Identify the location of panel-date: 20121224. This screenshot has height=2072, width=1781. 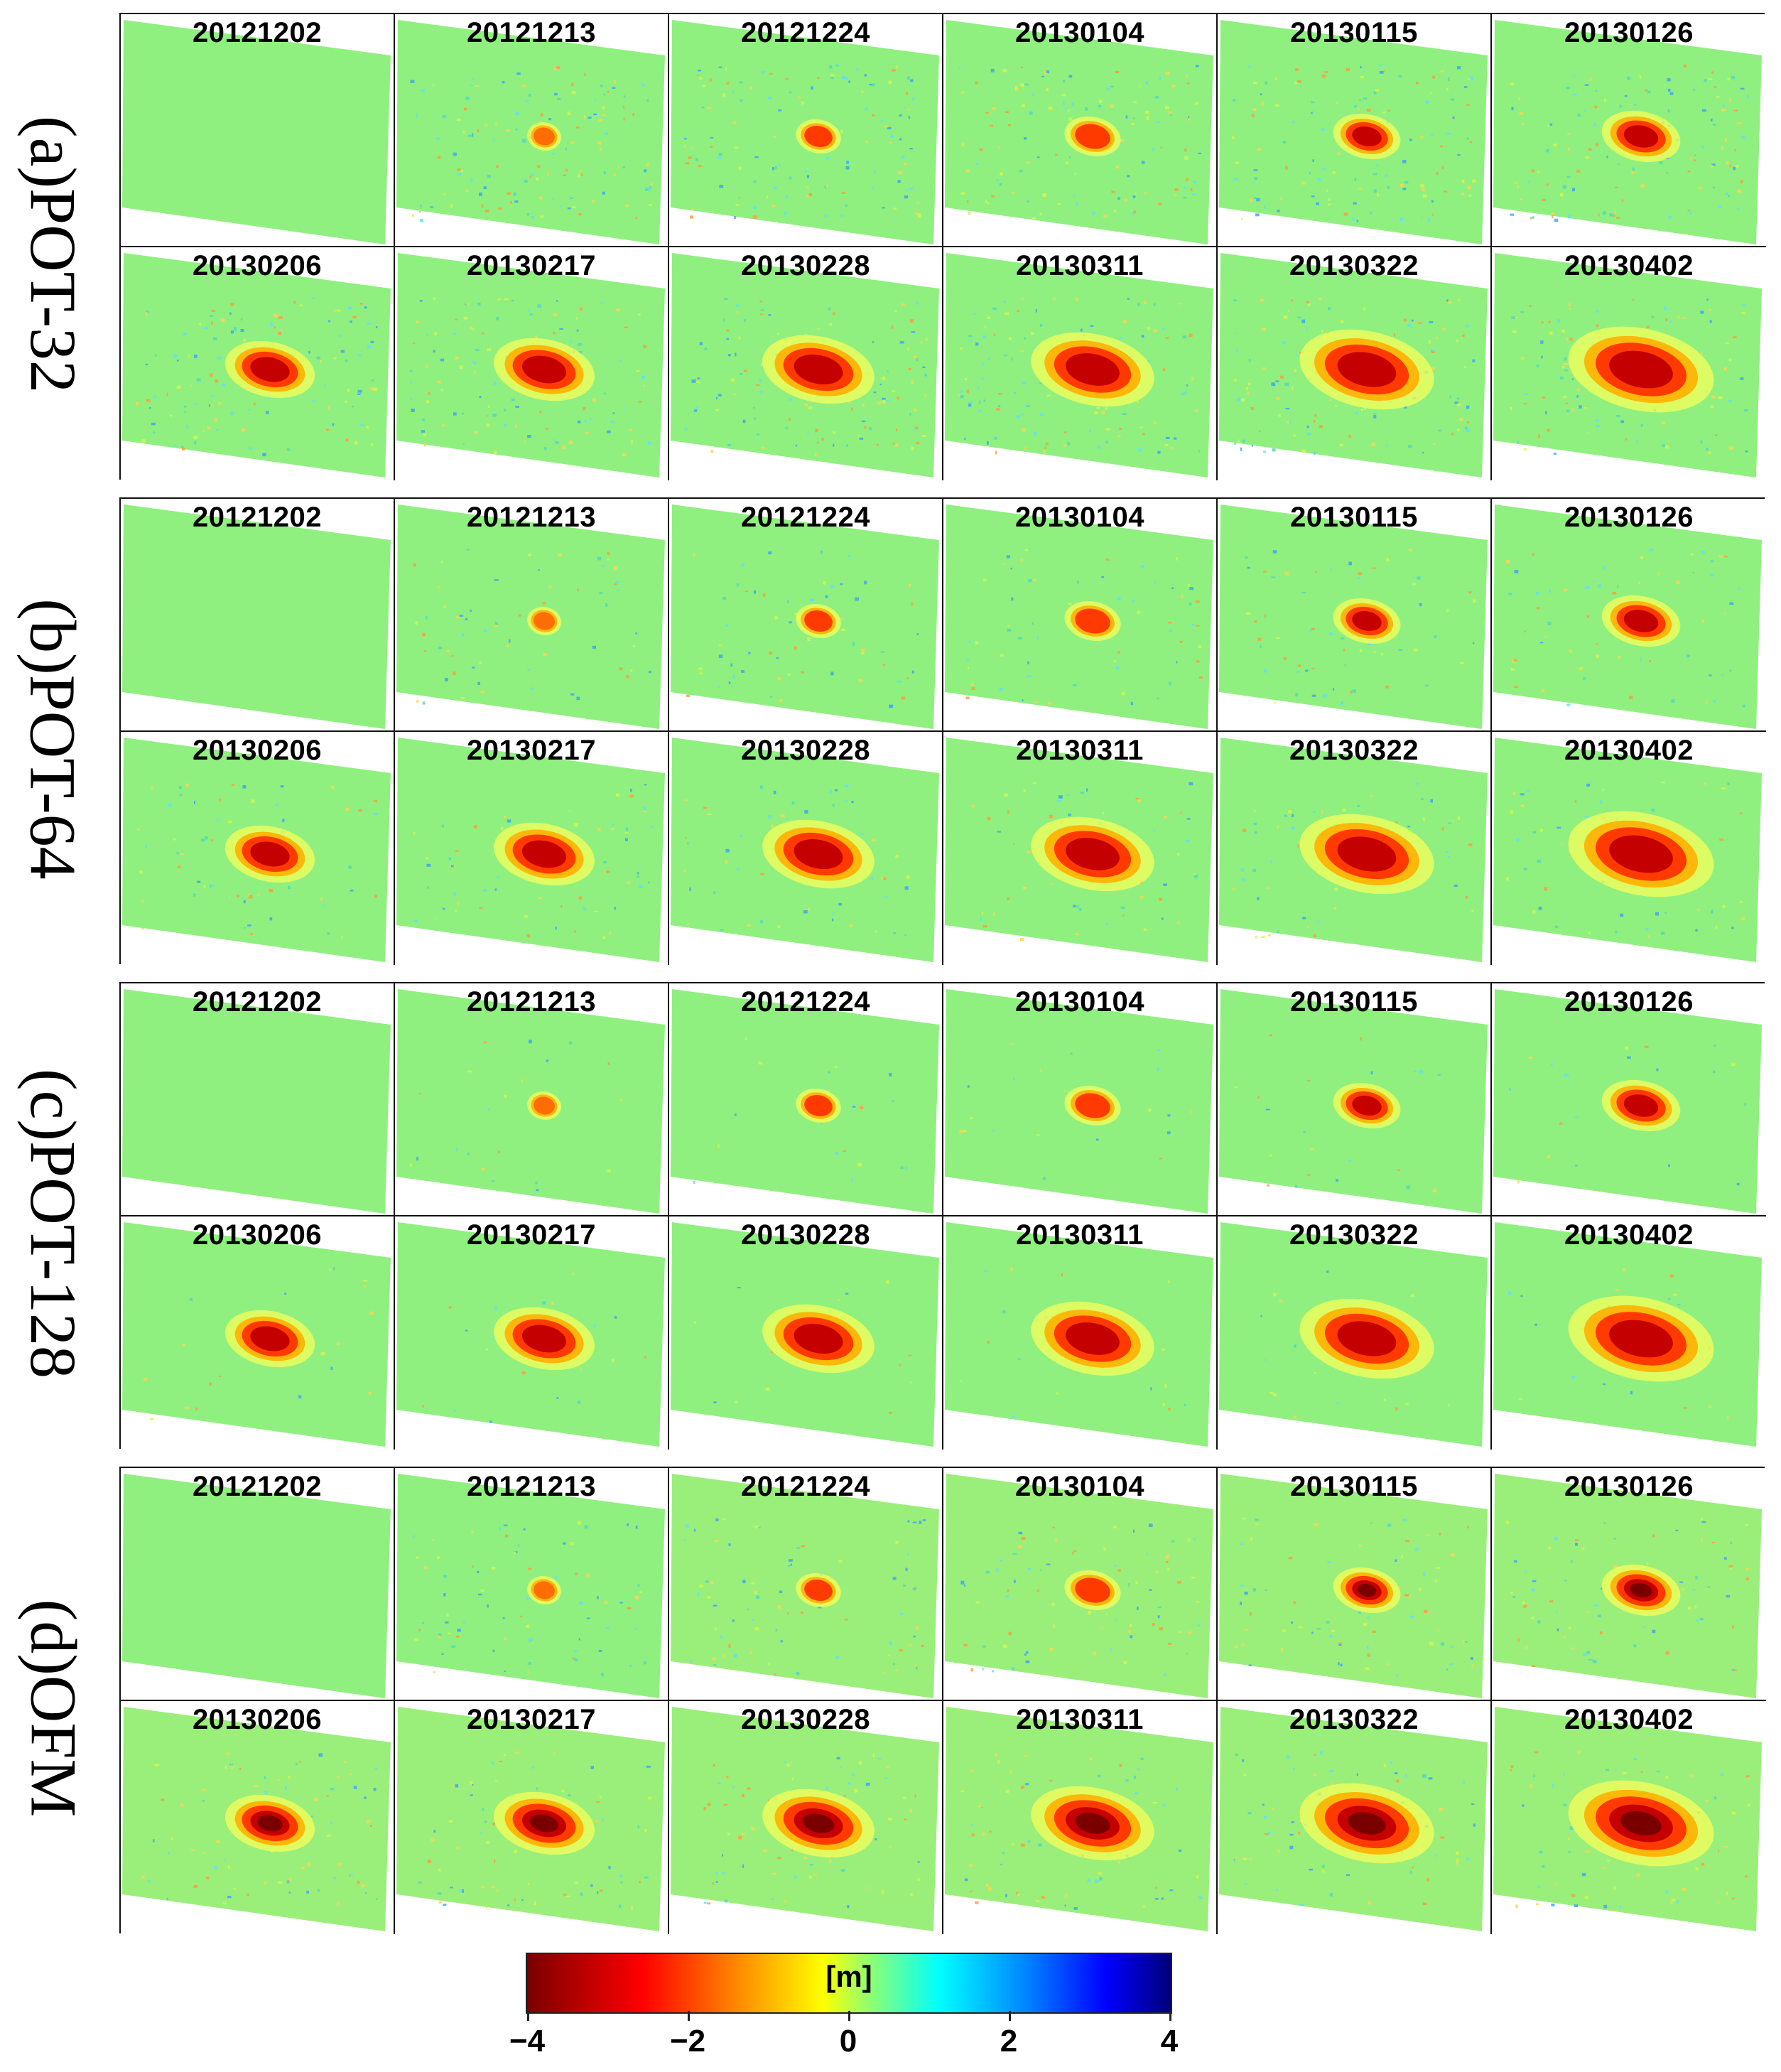
(805, 517).